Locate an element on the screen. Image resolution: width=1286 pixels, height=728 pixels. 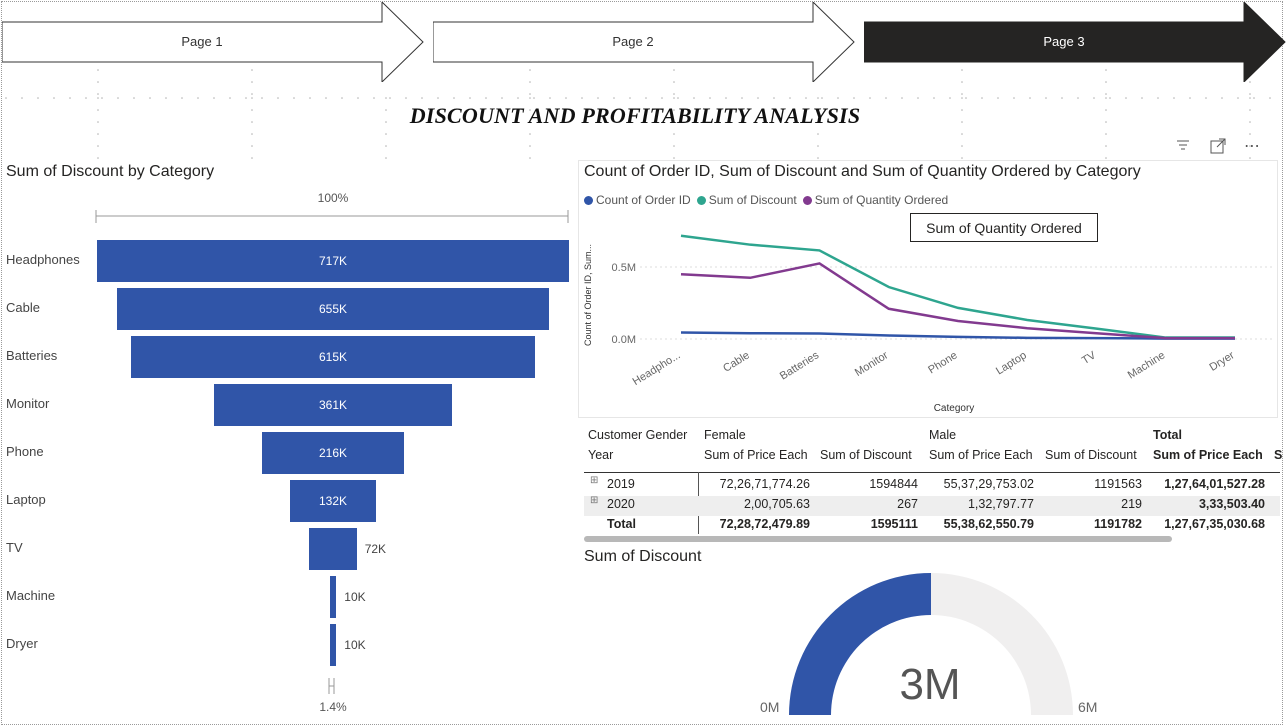
y-tick-label: 0.0M is located at coordinates (624, 340).